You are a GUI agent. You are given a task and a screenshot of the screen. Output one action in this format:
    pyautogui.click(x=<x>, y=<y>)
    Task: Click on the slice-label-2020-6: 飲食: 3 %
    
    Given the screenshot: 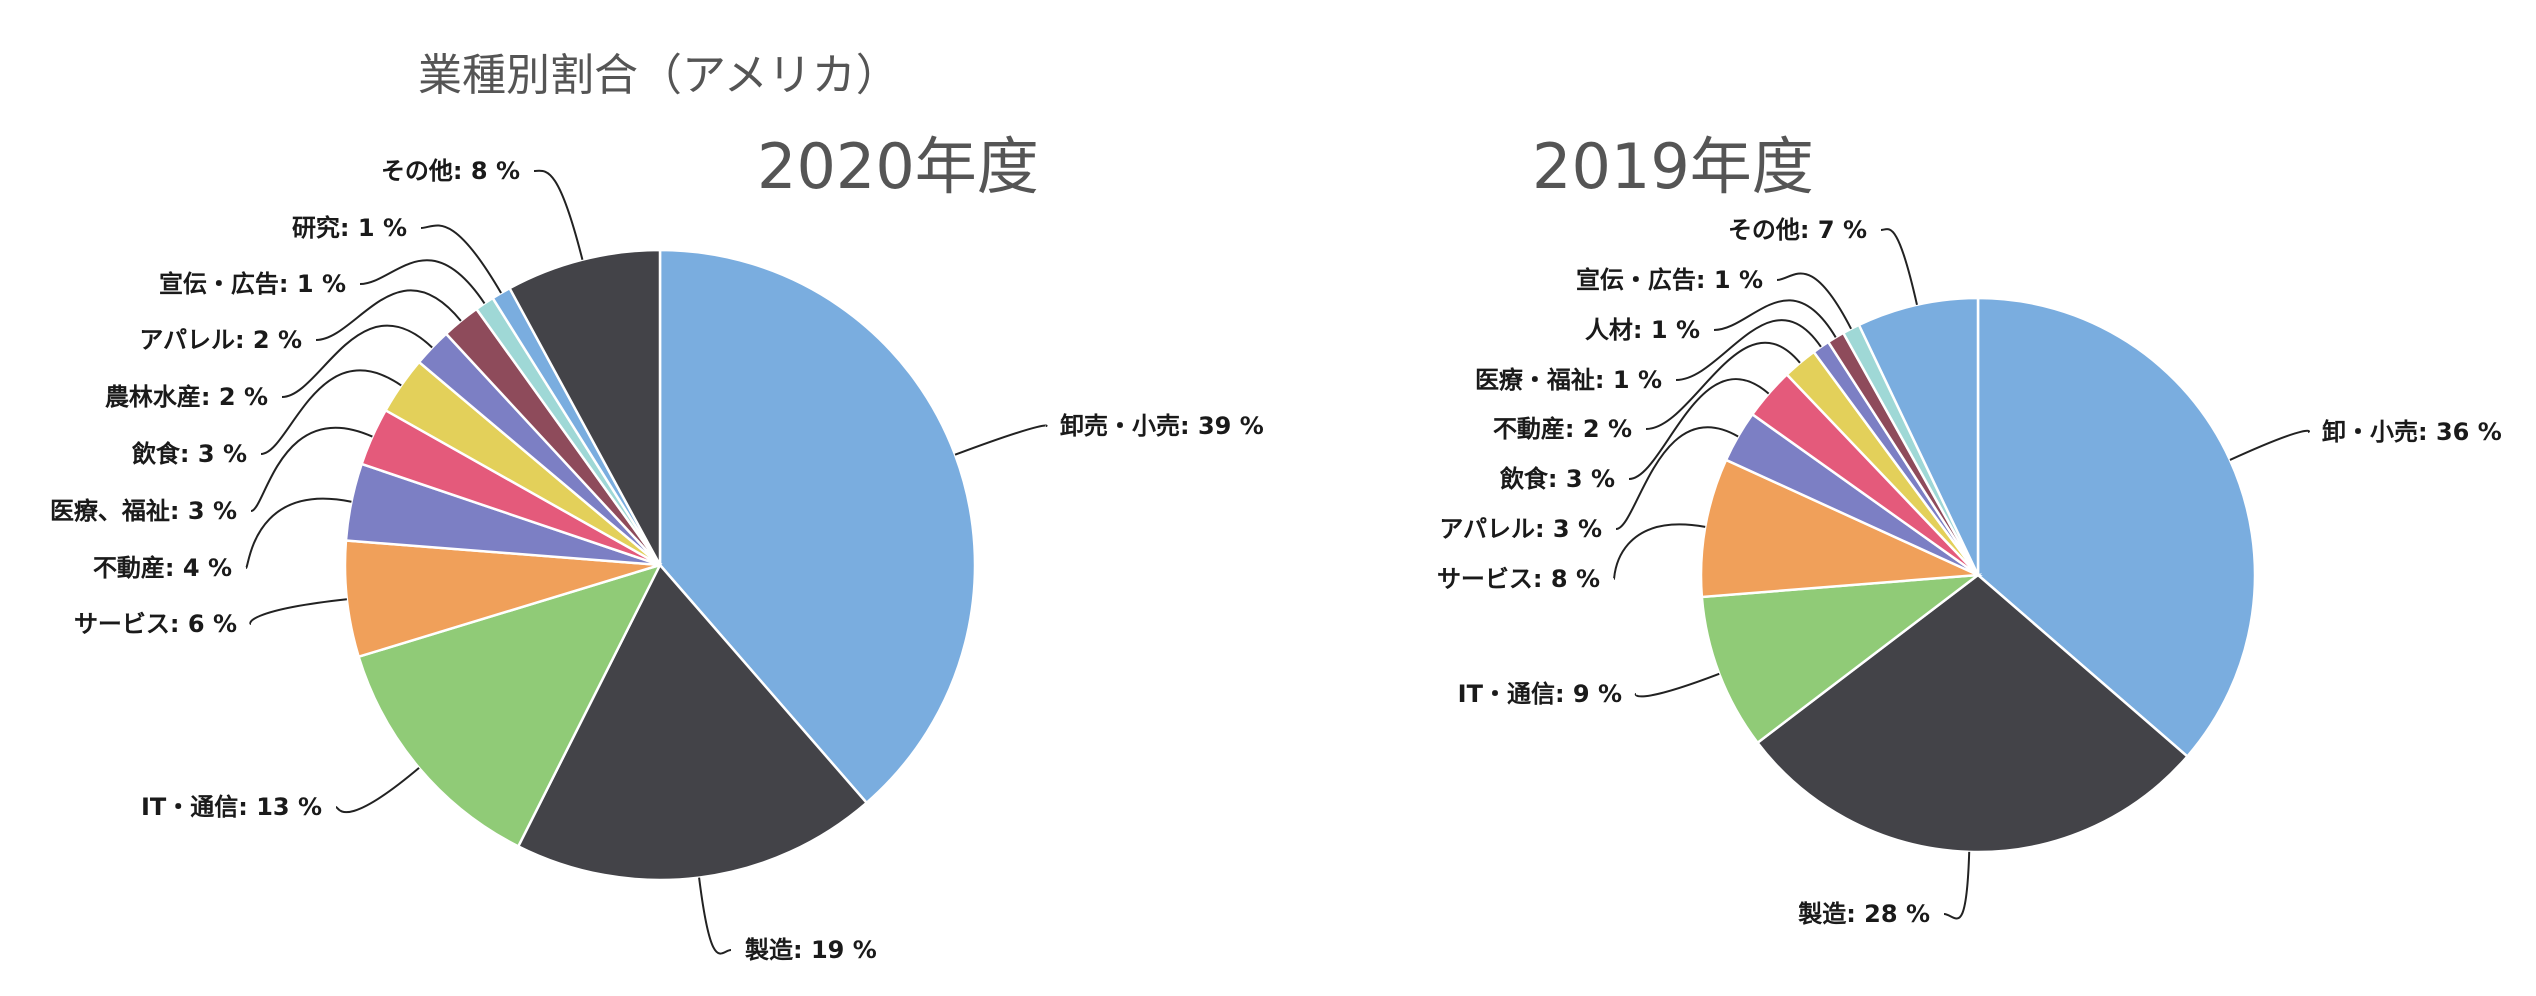 What is the action you would take?
    pyautogui.click(x=189, y=454)
    